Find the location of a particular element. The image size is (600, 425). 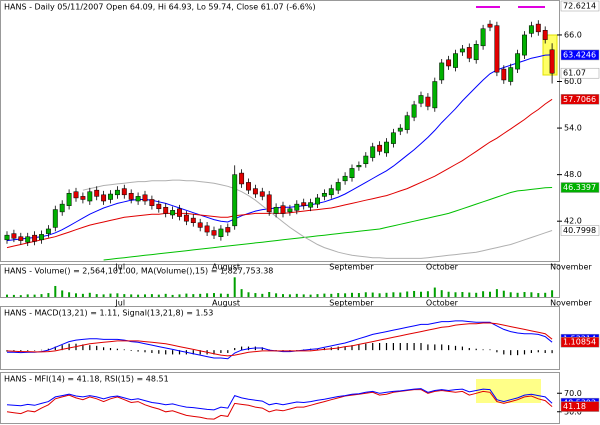

value-tag-label: 40.7998 is located at coordinates (579, 230).